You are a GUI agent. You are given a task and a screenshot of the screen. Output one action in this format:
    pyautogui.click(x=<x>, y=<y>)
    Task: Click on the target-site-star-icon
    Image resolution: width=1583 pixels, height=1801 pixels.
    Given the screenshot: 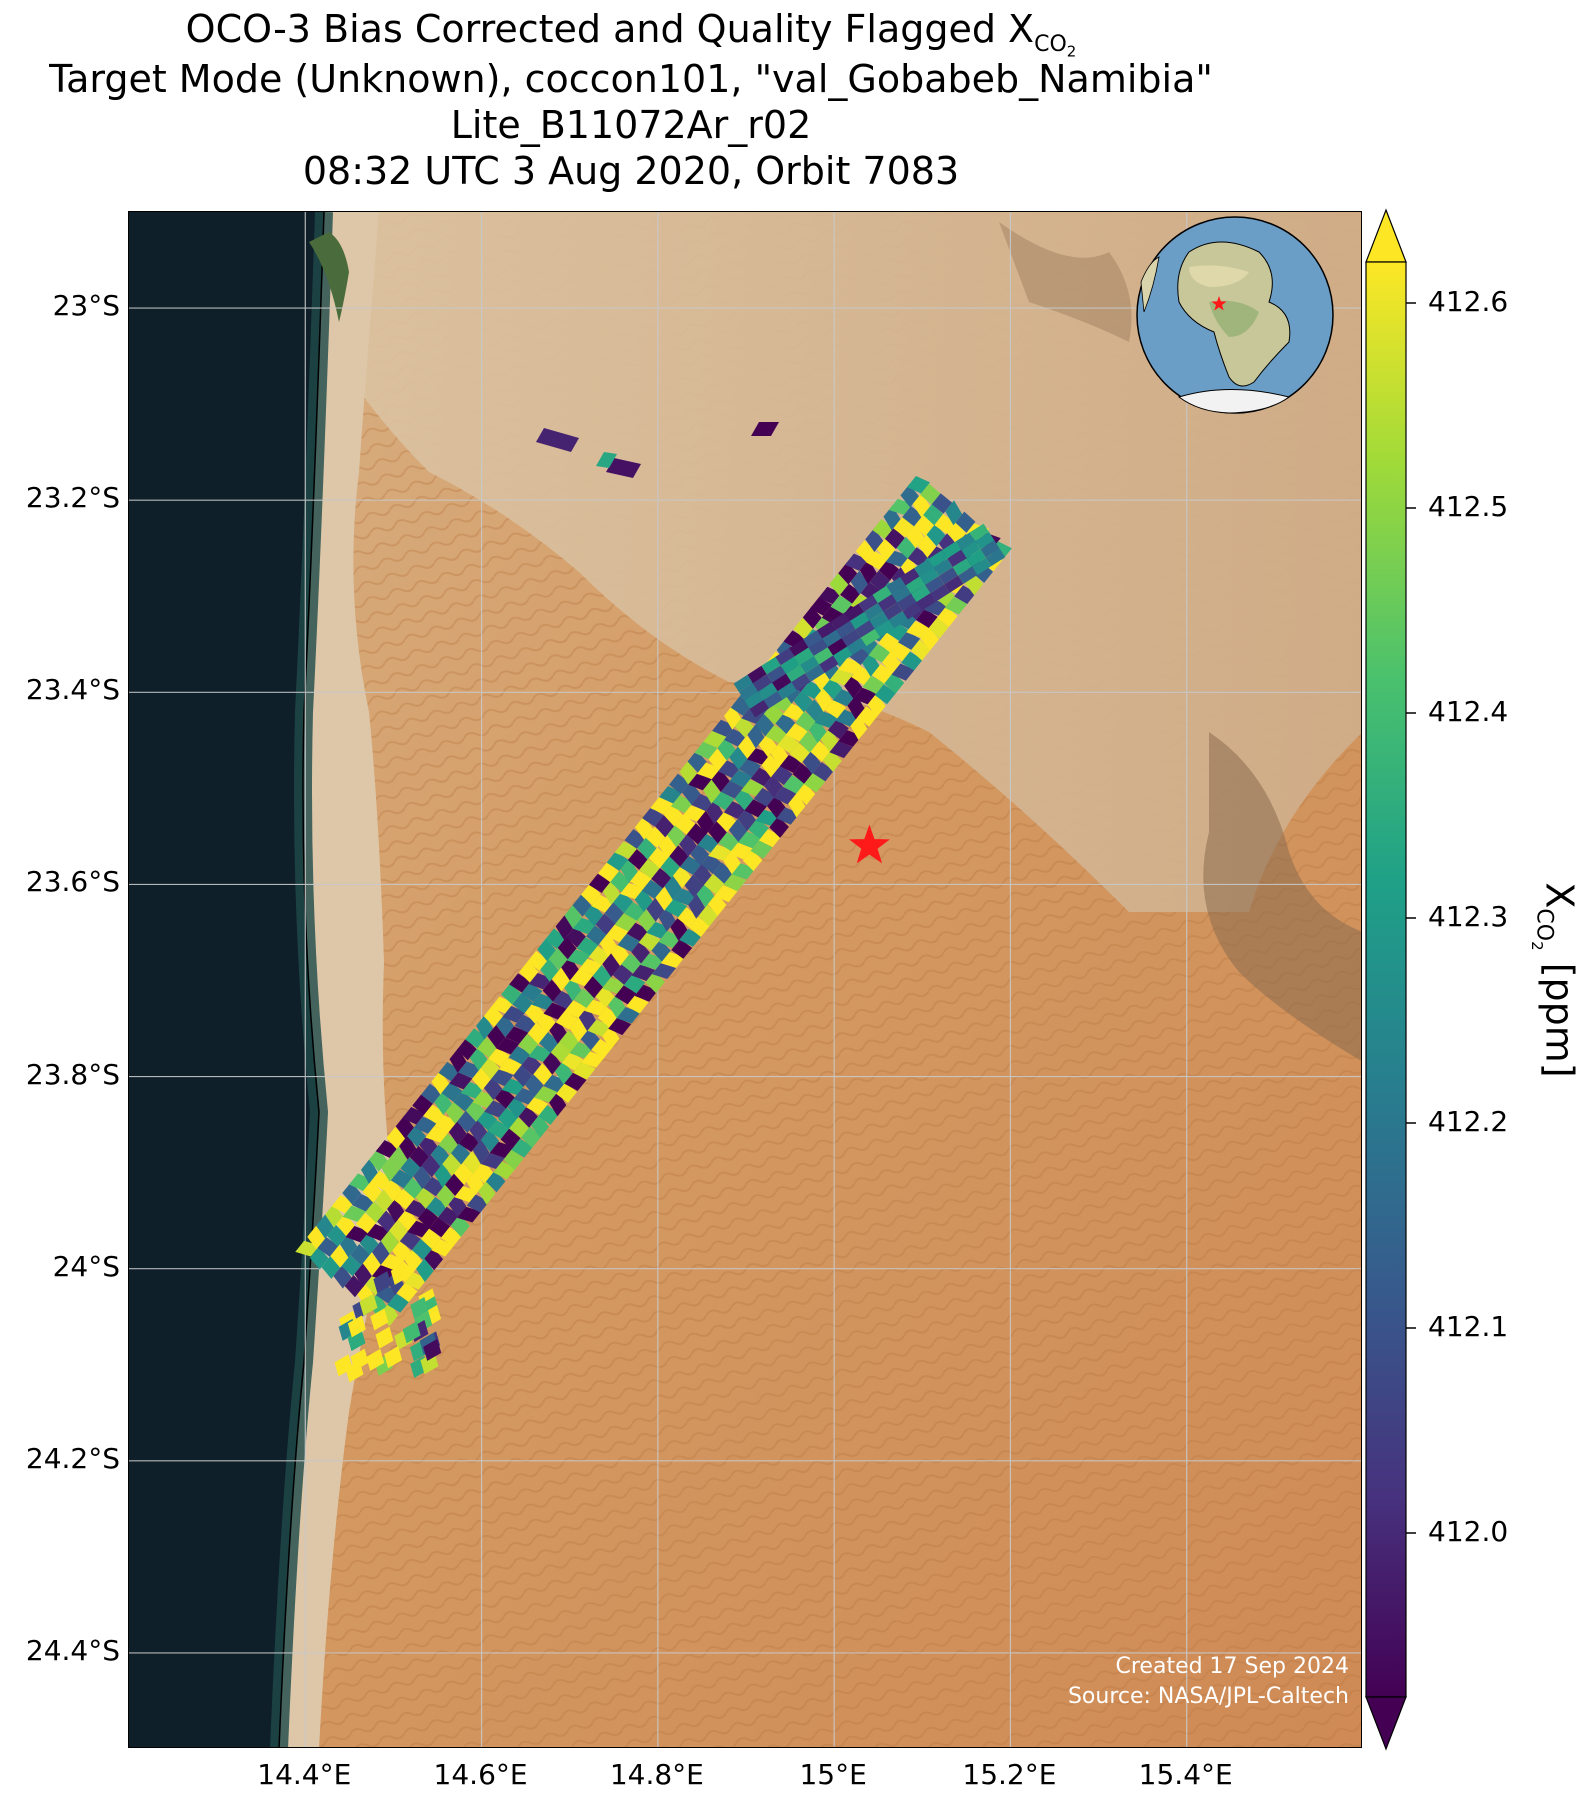 What is the action you would take?
    pyautogui.click(x=869, y=844)
    